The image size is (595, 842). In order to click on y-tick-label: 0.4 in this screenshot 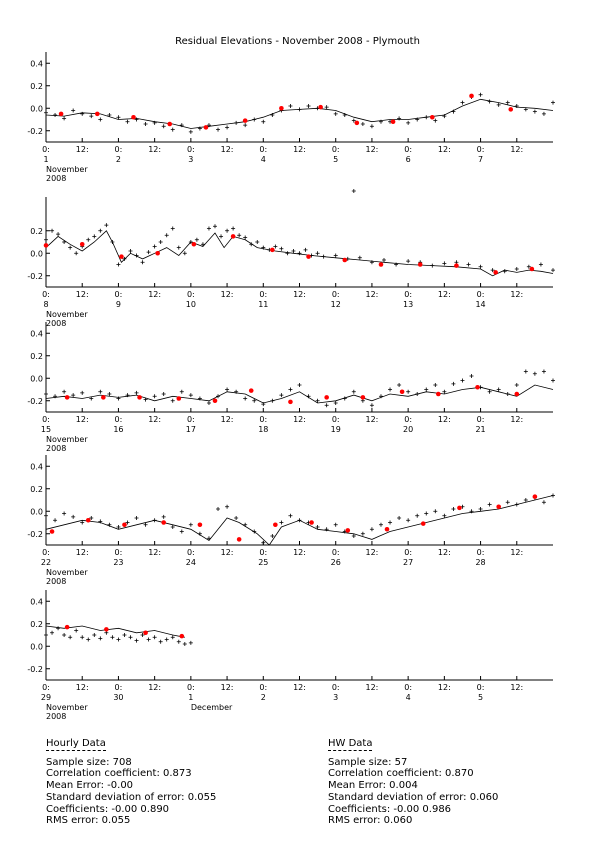, I will do `click(36, 466)`.